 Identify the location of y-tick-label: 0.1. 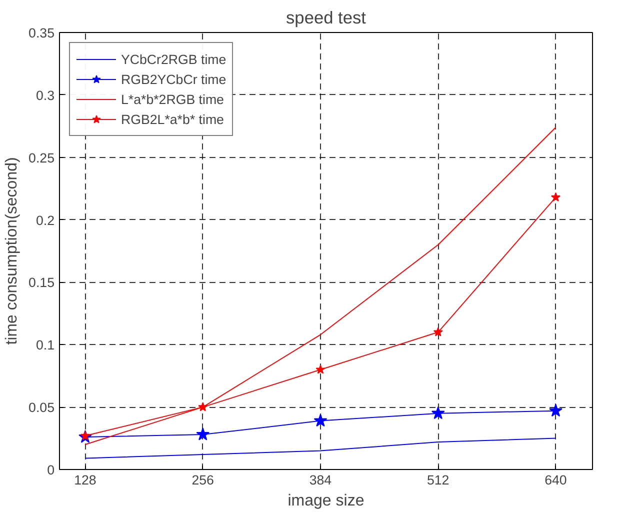
(45, 345).